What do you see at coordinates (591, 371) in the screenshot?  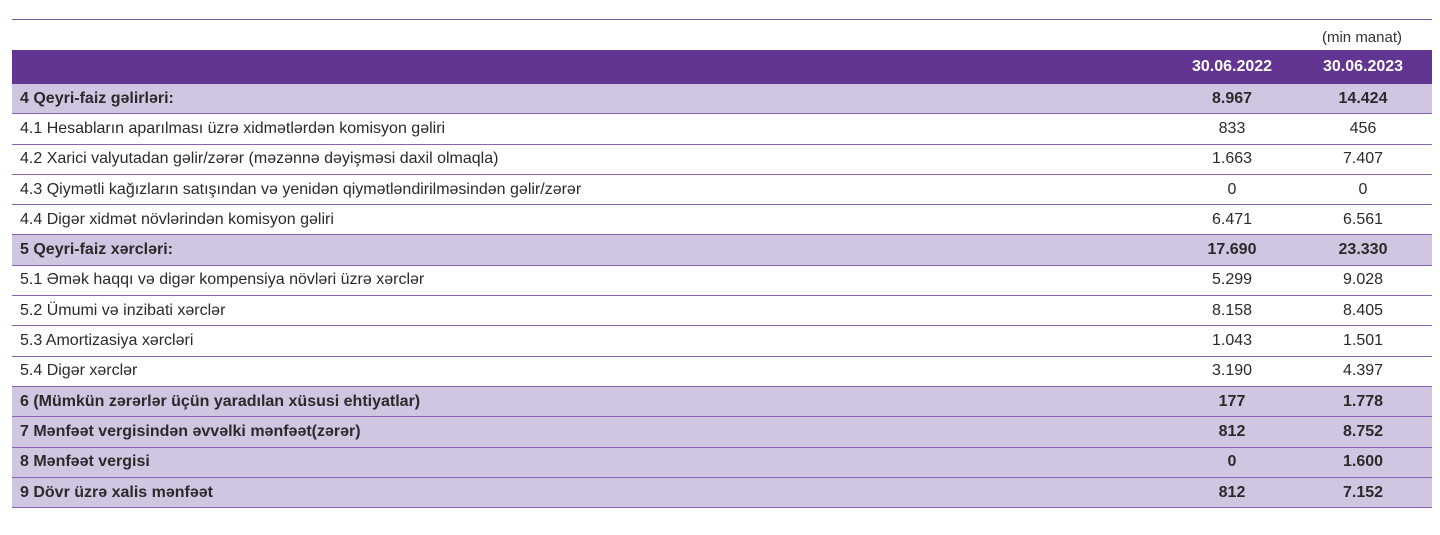 I see `row-label: 5.4 Digər xərclər` at bounding box center [591, 371].